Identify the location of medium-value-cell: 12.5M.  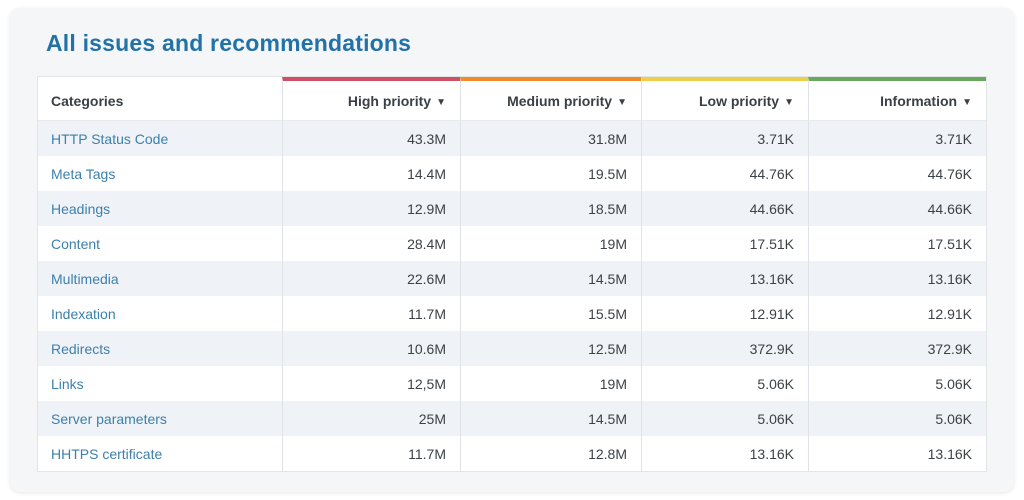
(550, 348).